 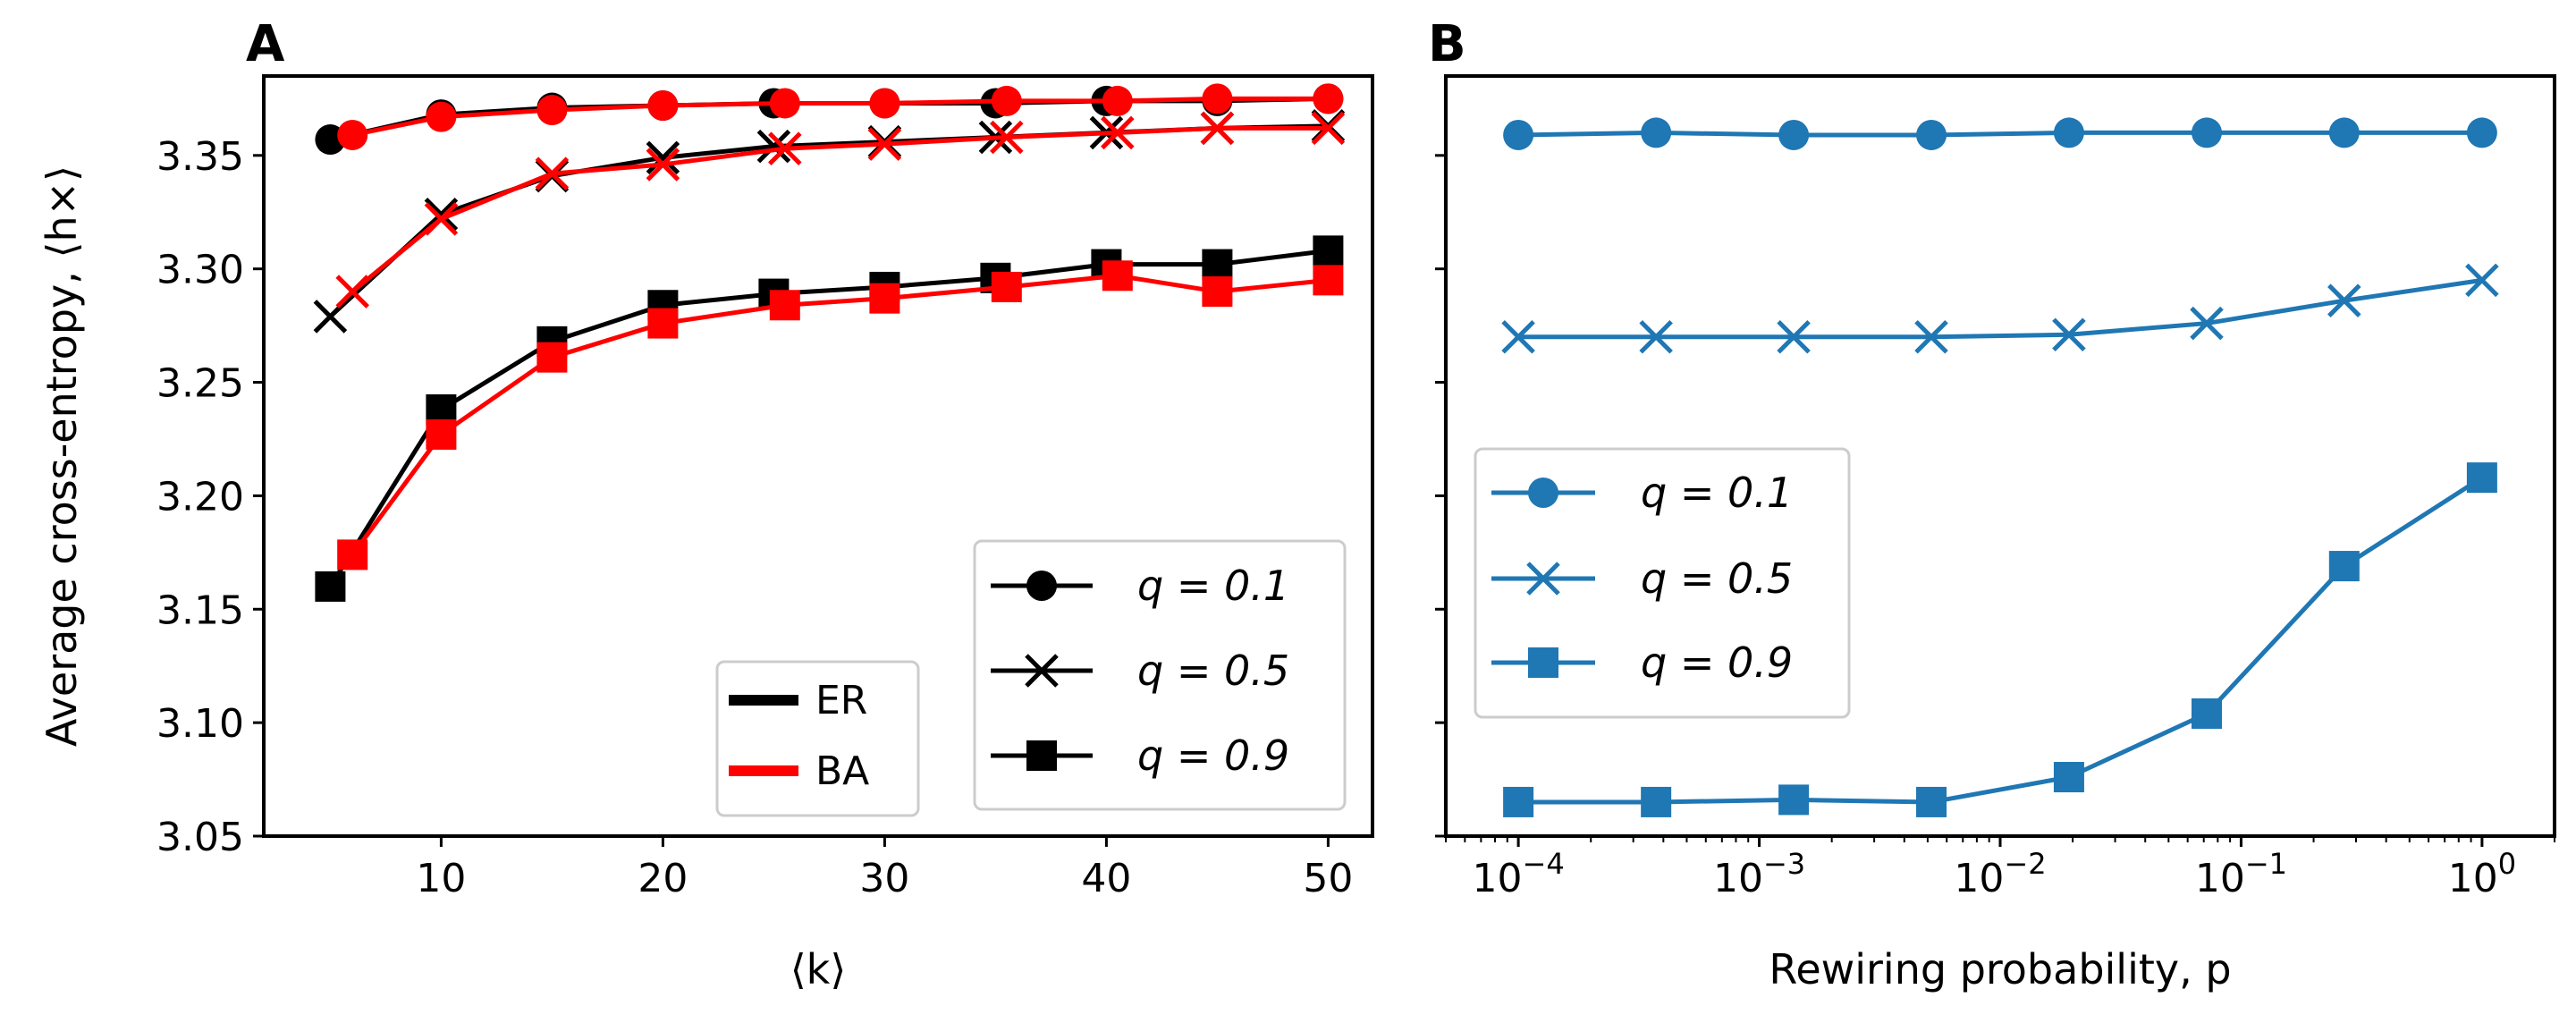 I want to click on panel-a-xtick-label: 50, so click(x=1328, y=878).